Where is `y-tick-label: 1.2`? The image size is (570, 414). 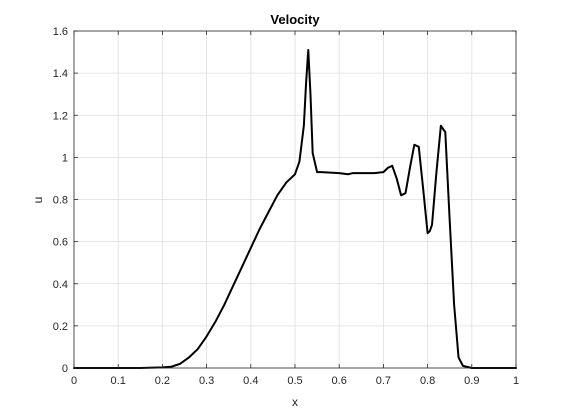 y-tick-label: 1.2 is located at coordinates (60, 116).